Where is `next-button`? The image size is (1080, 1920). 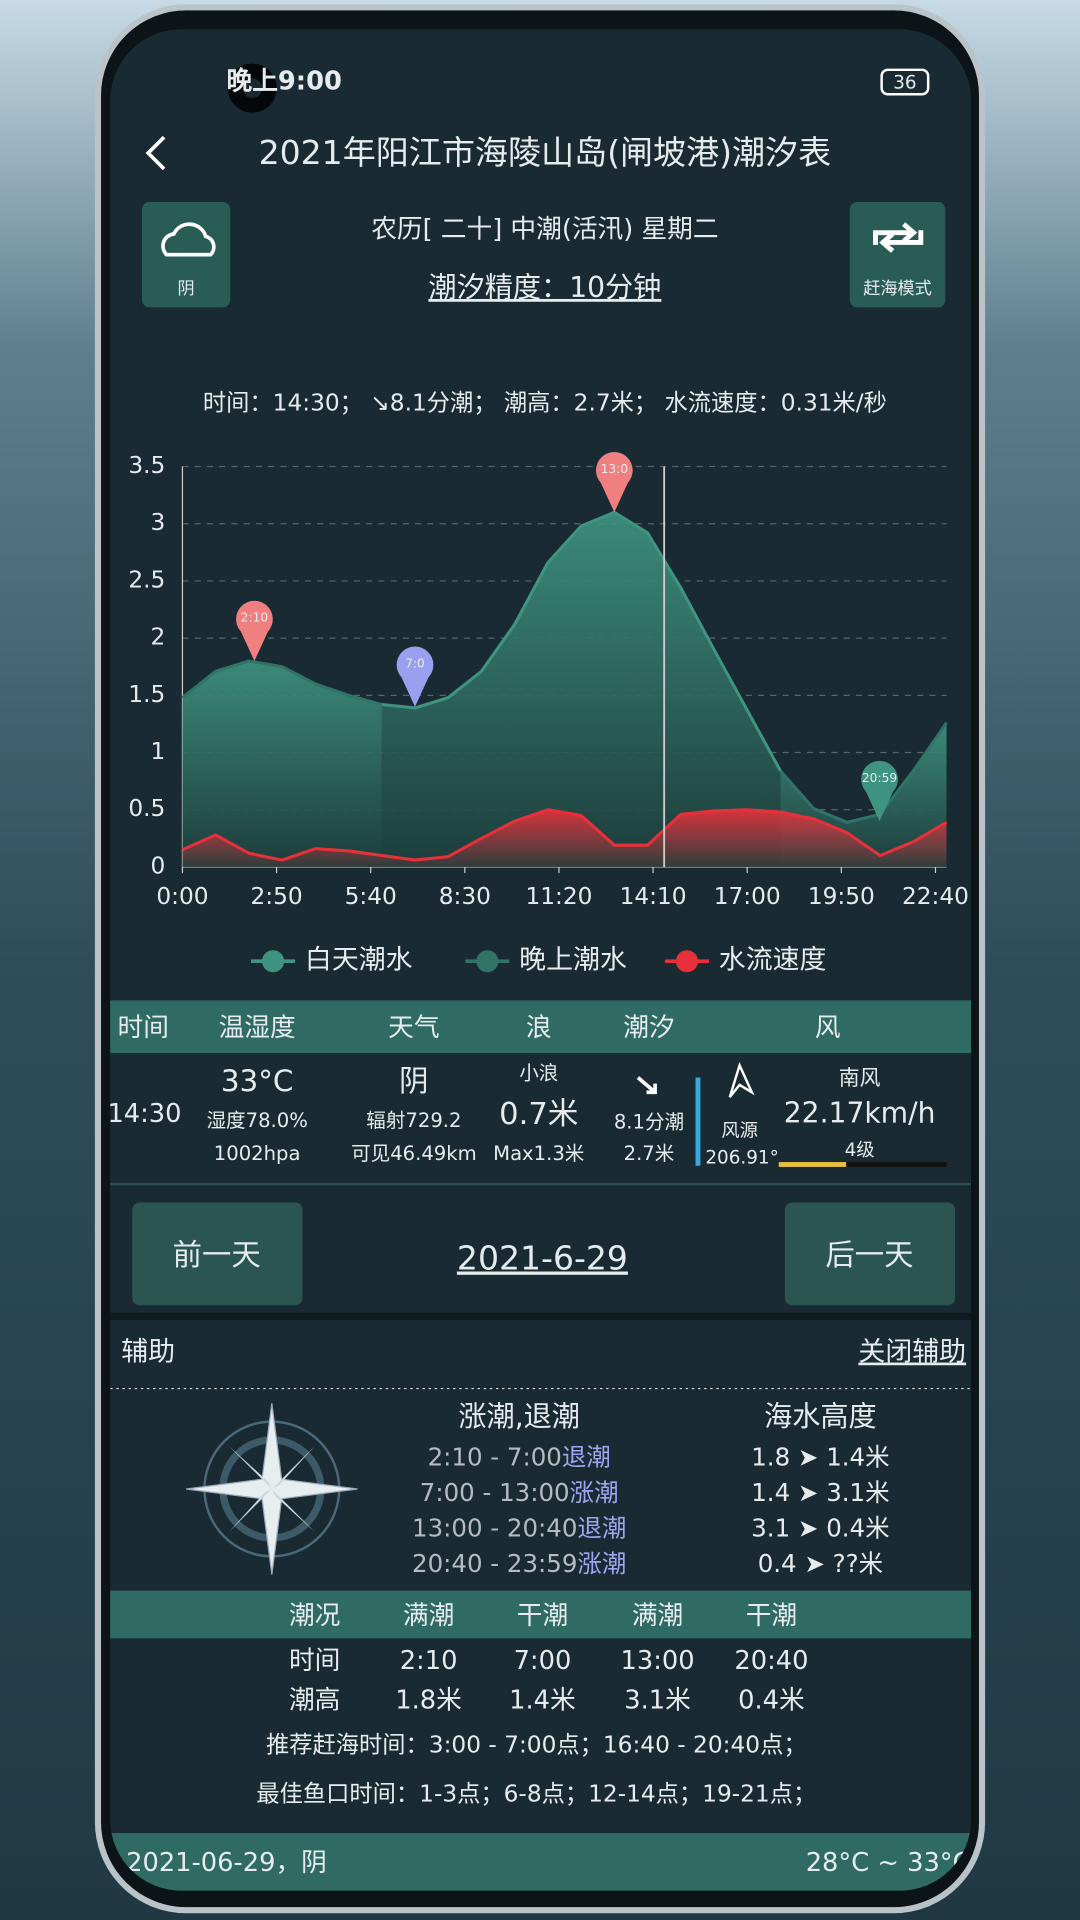 next-button is located at coordinates (870, 1254).